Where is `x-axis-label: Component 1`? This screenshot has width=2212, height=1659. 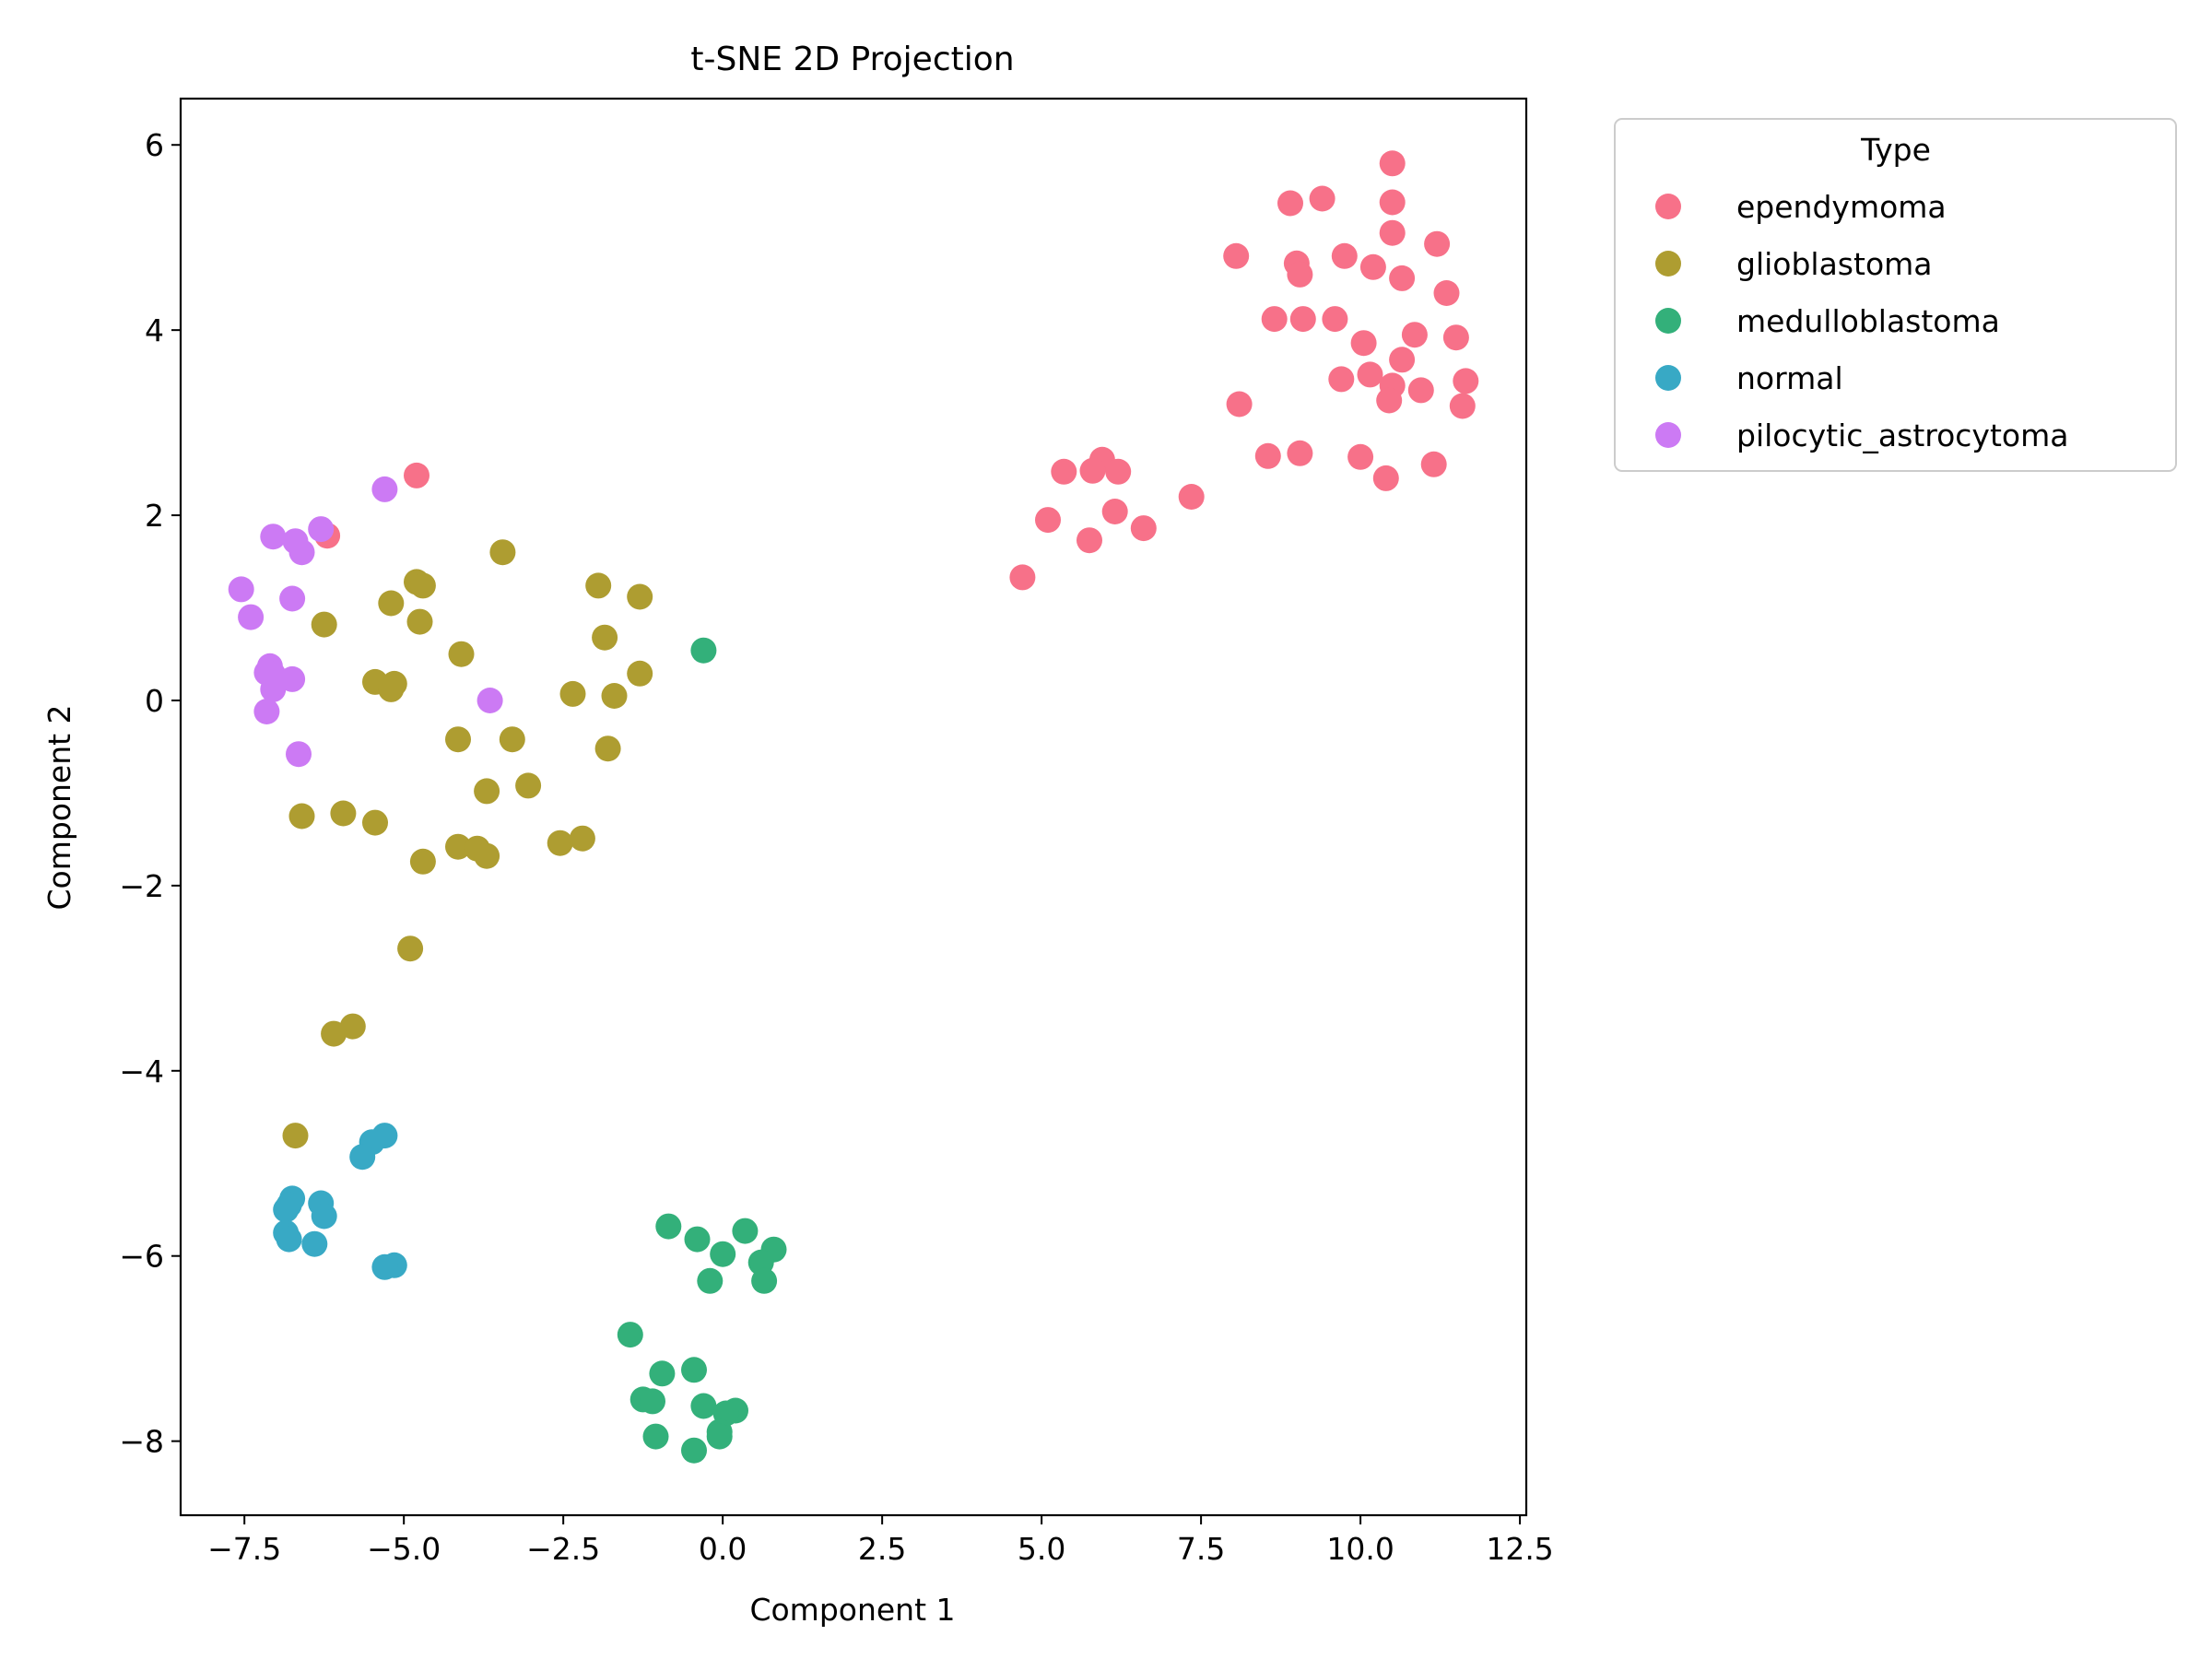 x-axis-label: Component 1 is located at coordinates (852, 1610).